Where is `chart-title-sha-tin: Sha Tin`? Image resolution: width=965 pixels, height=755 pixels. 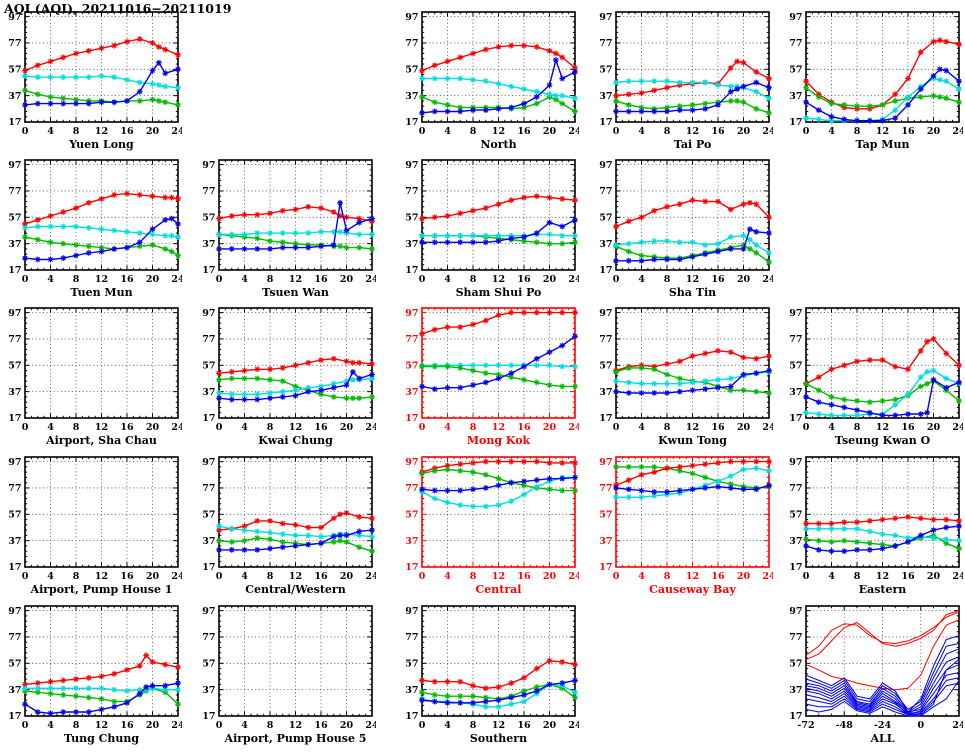
chart-title-sha-tin: Sha Tin is located at coordinates (692, 292).